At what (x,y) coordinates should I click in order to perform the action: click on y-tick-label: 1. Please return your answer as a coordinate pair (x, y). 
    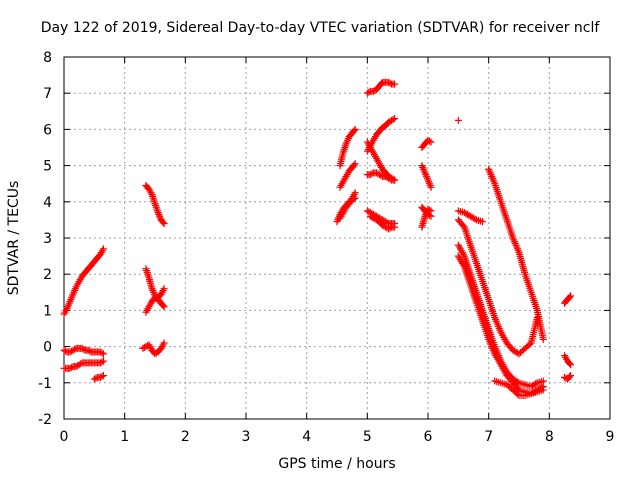
    Looking at the image, I should click on (47, 311).